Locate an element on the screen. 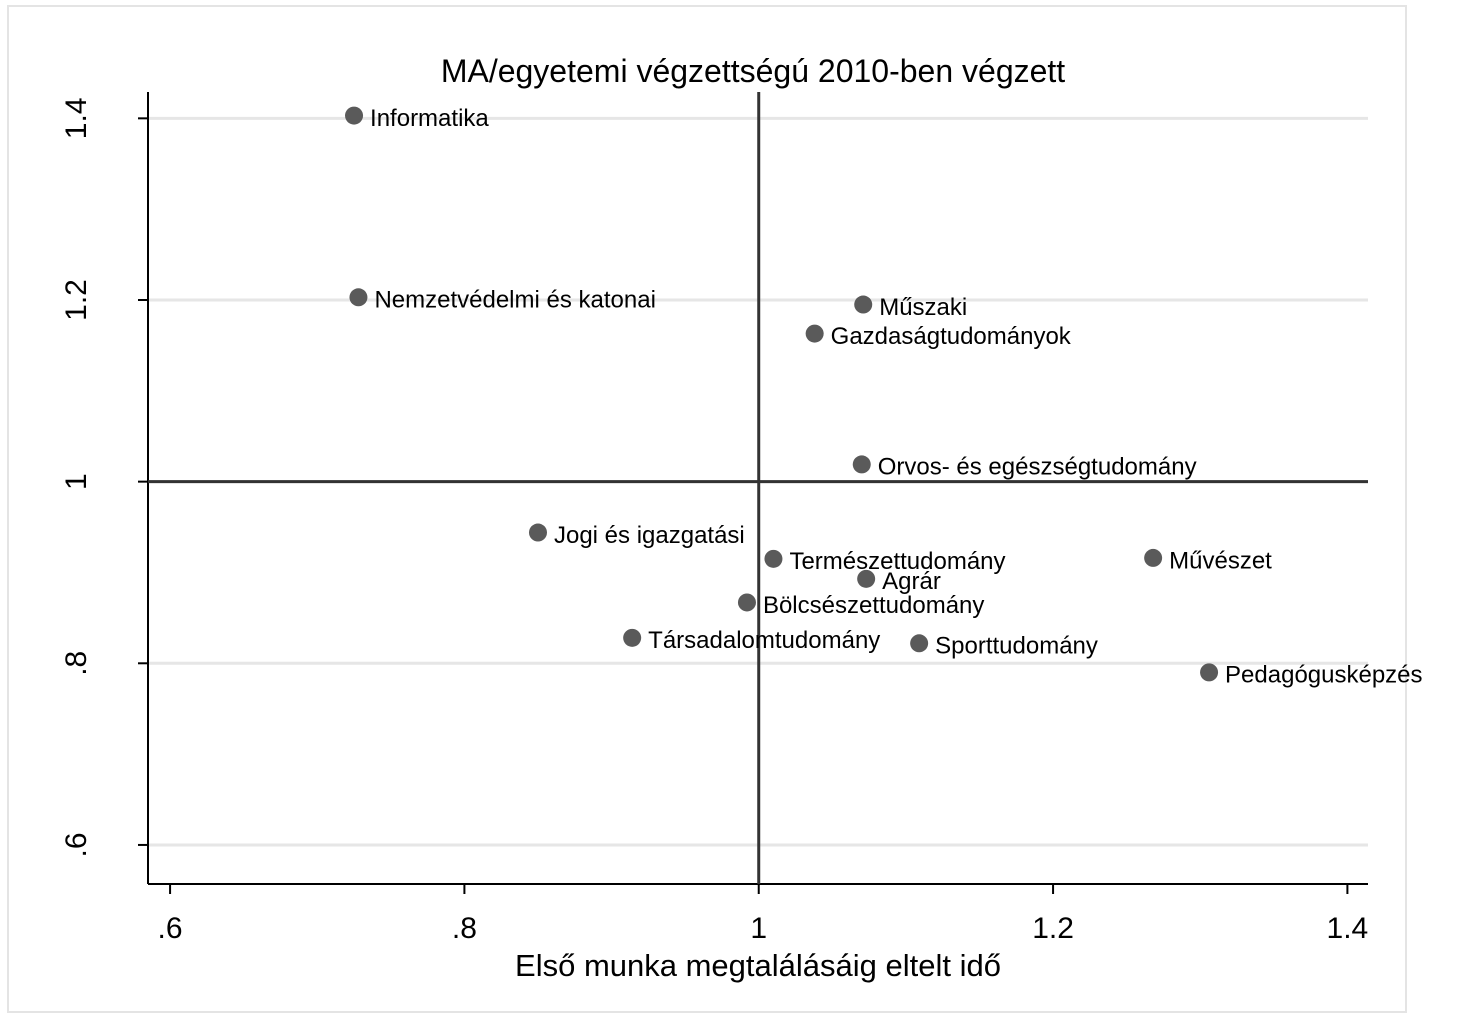 The image size is (1467, 1025). point-label: Pedagógusképzés is located at coordinates (1323, 675).